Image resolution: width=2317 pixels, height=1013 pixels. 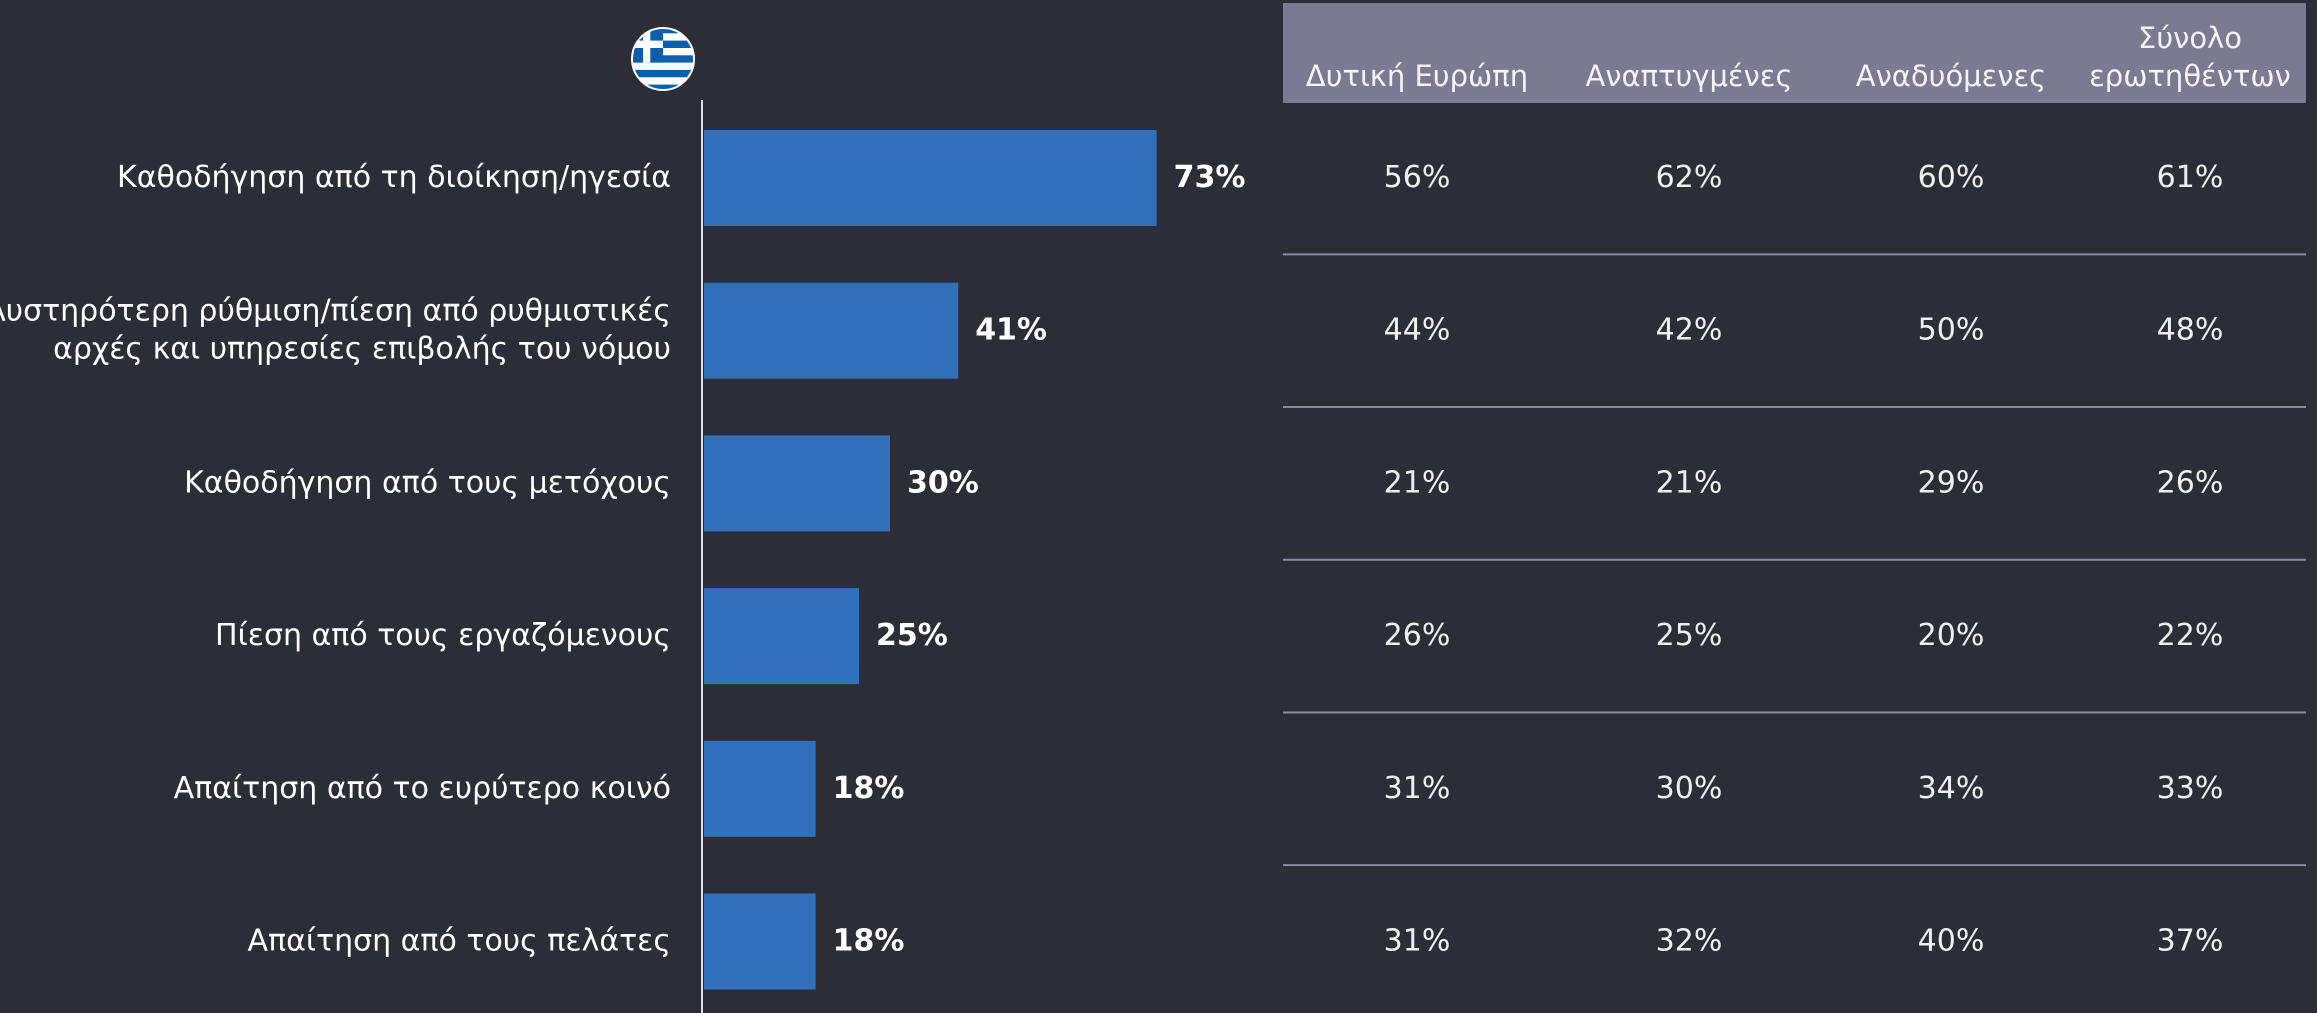 What do you see at coordinates (1951, 329) in the screenshot?
I see `table-cell: 50%` at bounding box center [1951, 329].